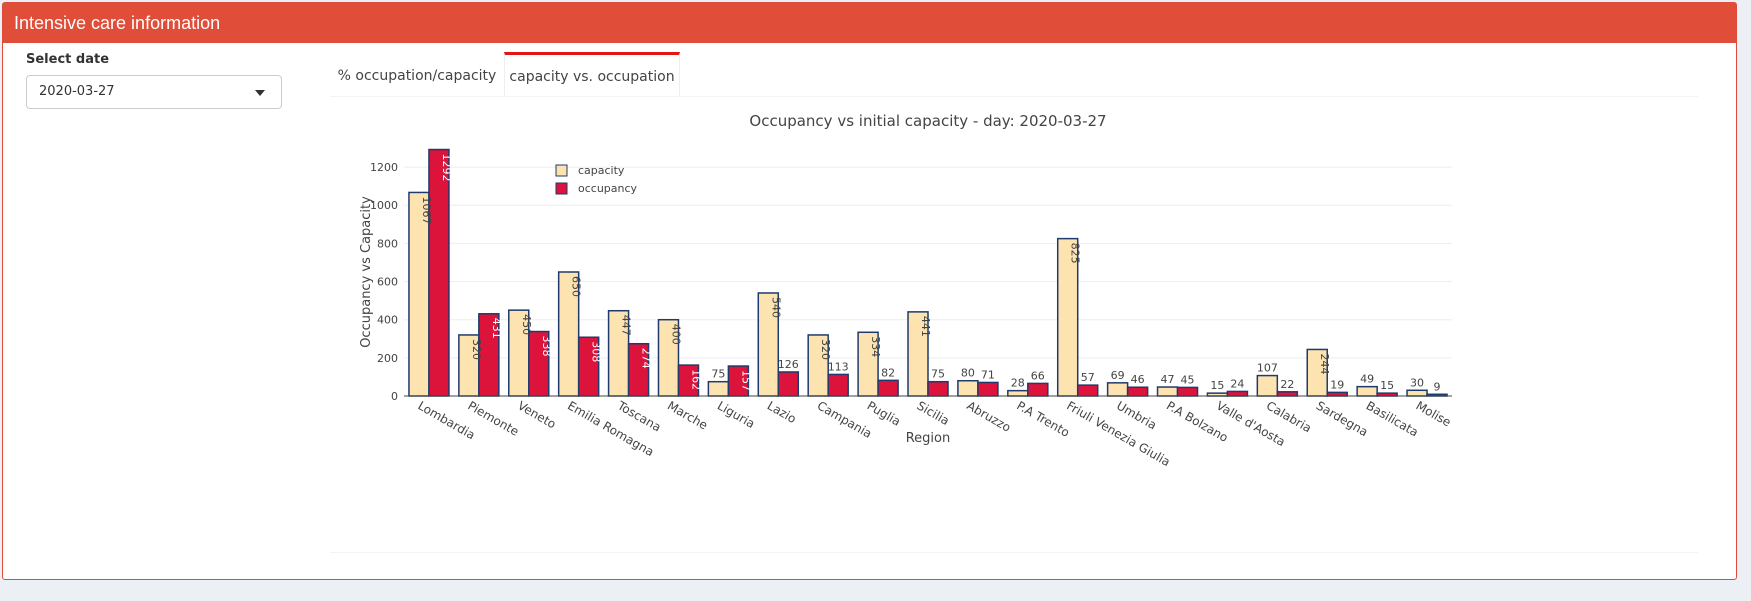 The width and height of the screenshot is (1751, 601). What do you see at coordinates (695, 379) in the screenshot?
I see `data-label: 162` at bounding box center [695, 379].